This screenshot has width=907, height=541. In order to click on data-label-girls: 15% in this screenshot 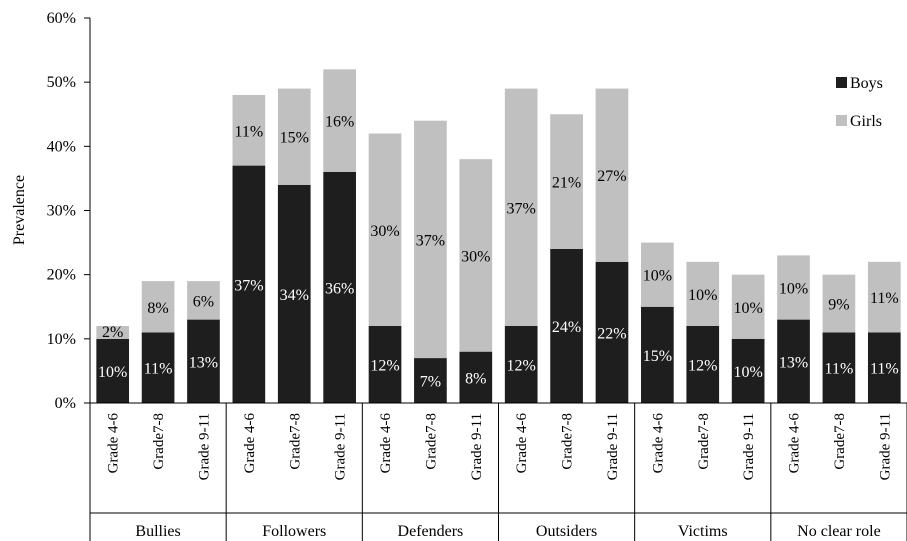, I will do `click(294, 138)`.